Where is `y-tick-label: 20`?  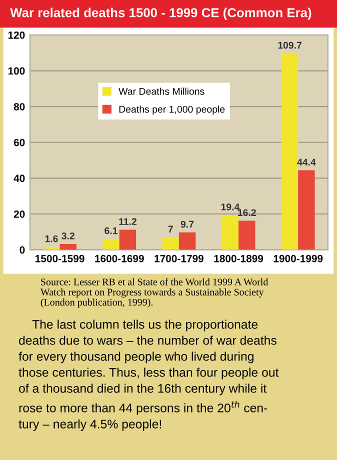 y-tick-label: 20 is located at coordinates (19, 214).